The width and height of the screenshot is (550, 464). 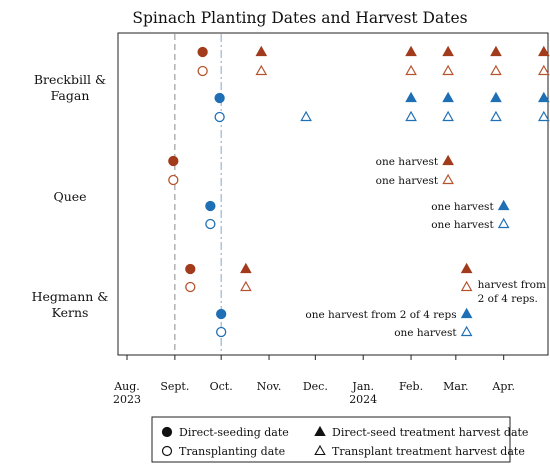 I want to click on legend-filled-triangle-icon, so click(x=320, y=431).